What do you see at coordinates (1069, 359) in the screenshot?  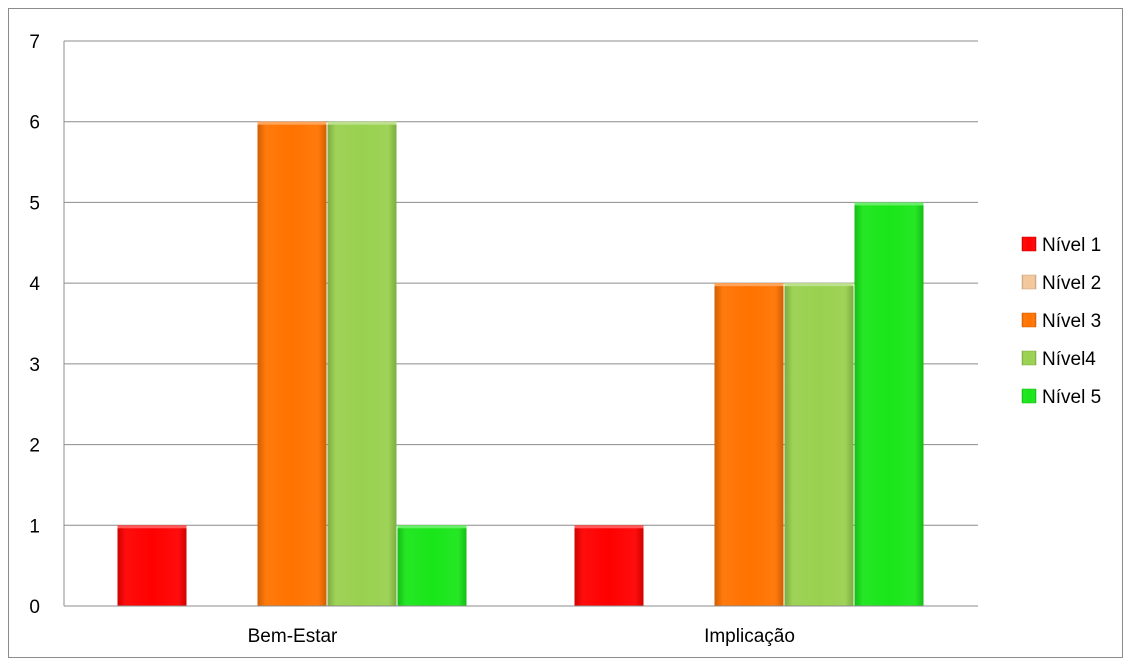 I see `legend-label: Nível4` at bounding box center [1069, 359].